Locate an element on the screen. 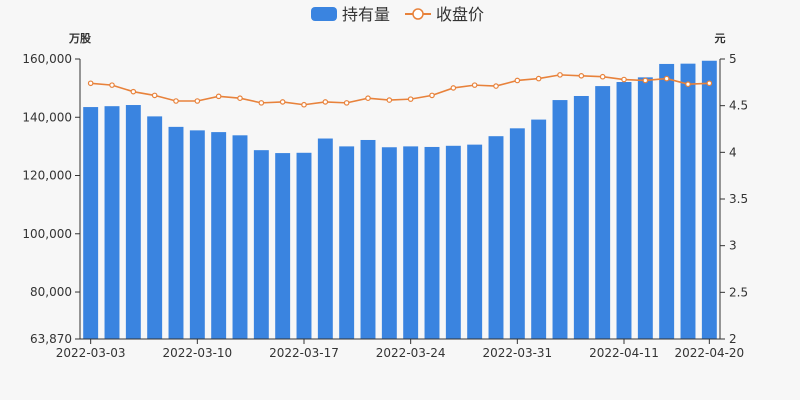  right-axis-unit: 元 is located at coordinates (720, 38).